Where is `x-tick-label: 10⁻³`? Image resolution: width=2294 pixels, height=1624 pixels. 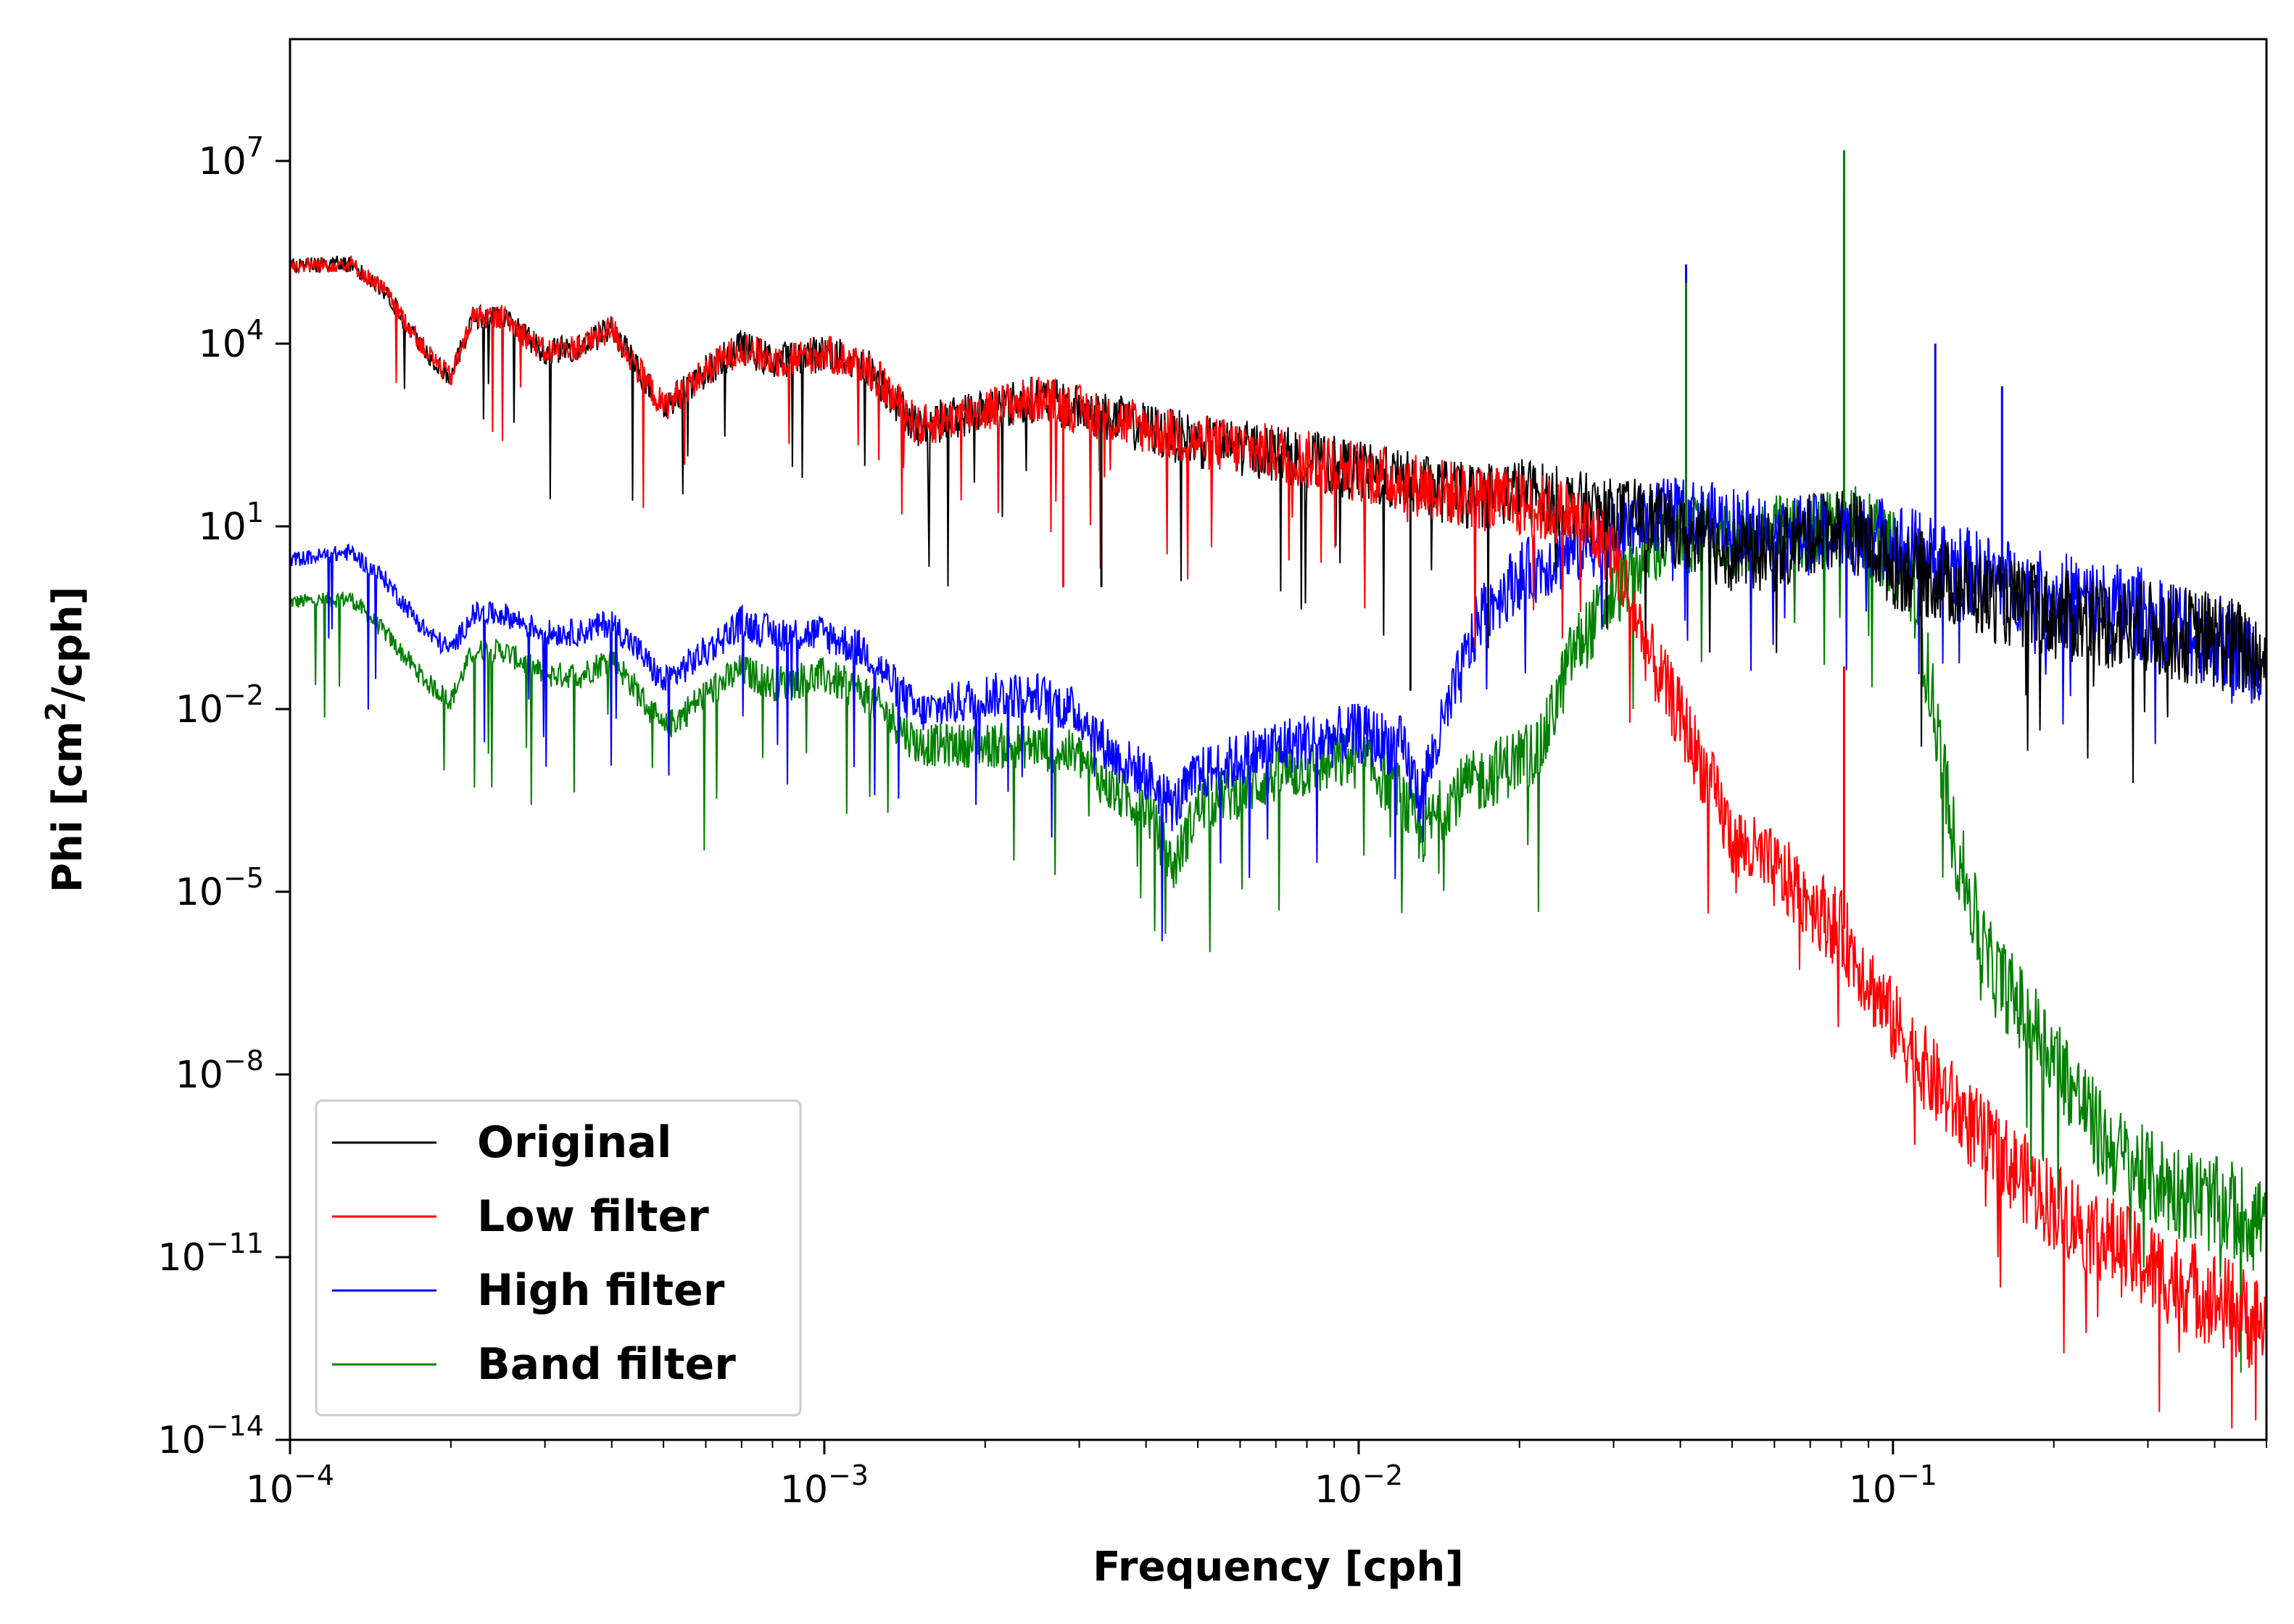 x-tick-label: 10⁻³ is located at coordinates (824, 1485).